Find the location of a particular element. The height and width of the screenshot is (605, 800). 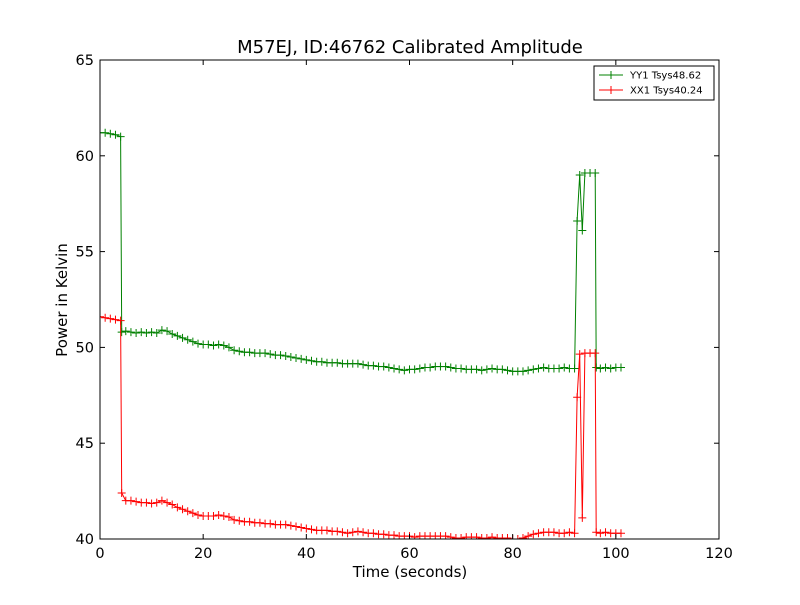

x-tick-label: 80 is located at coordinates (512, 554).